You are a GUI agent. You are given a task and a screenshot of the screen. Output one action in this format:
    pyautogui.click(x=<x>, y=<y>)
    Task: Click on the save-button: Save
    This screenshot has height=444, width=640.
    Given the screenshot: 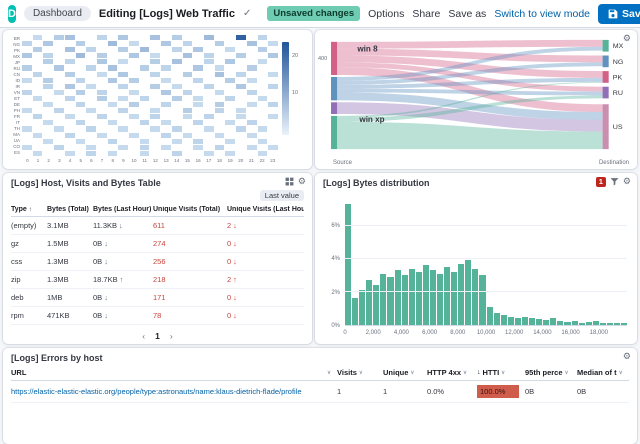 What is the action you would take?
    pyautogui.click(x=619, y=13)
    